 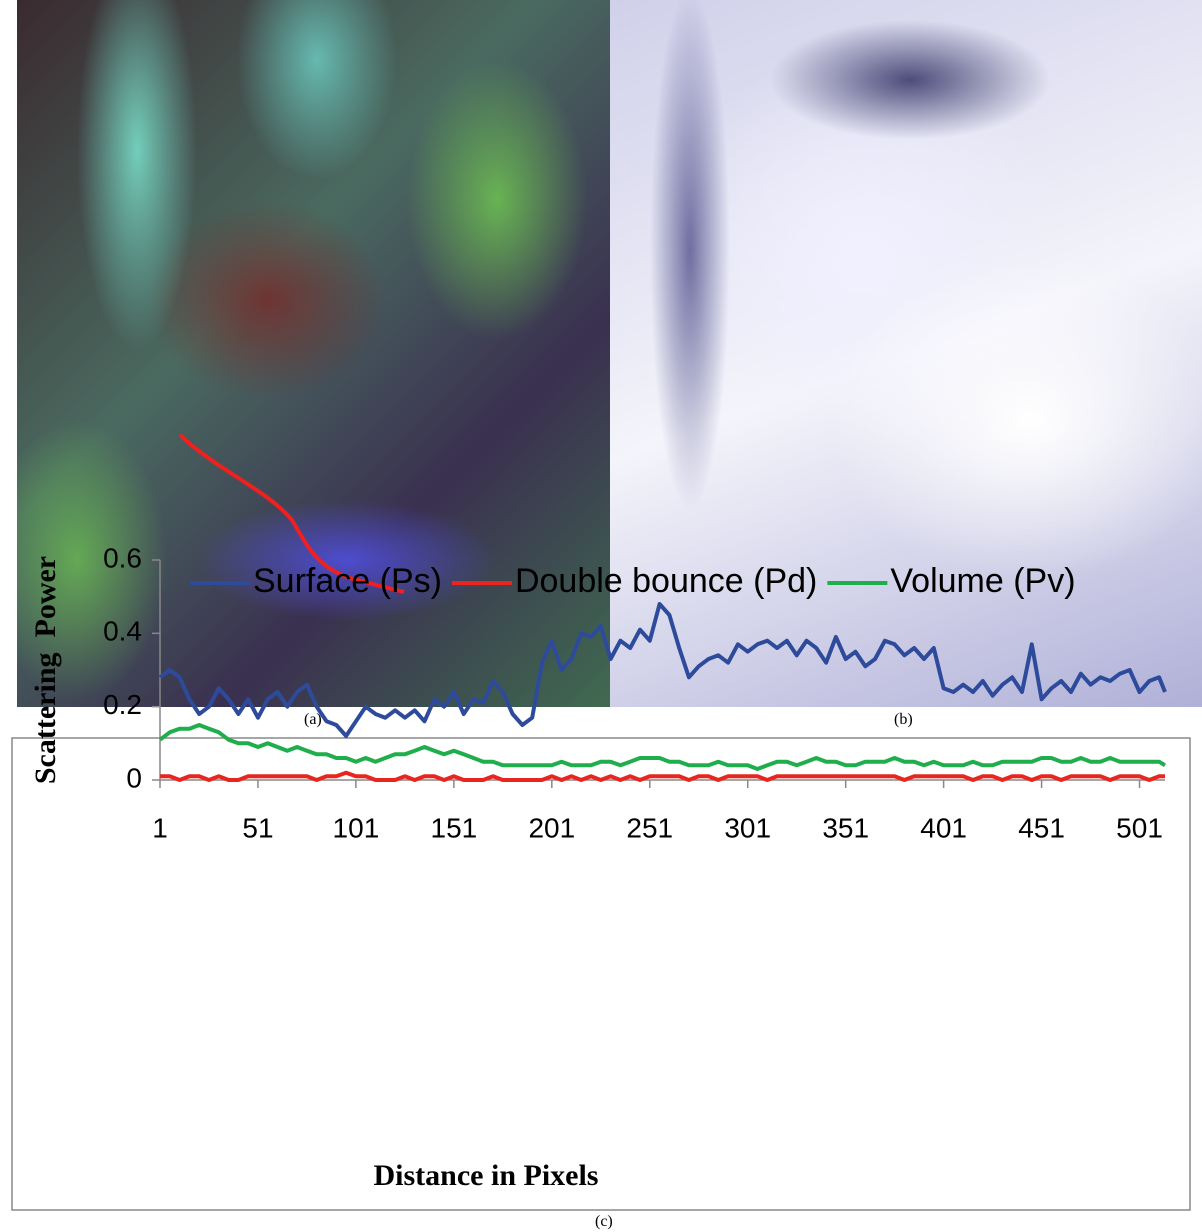 What do you see at coordinates (454, 827) in the screenshot?
I see `x-tick-label: 151` at bounding box center [454, 827].